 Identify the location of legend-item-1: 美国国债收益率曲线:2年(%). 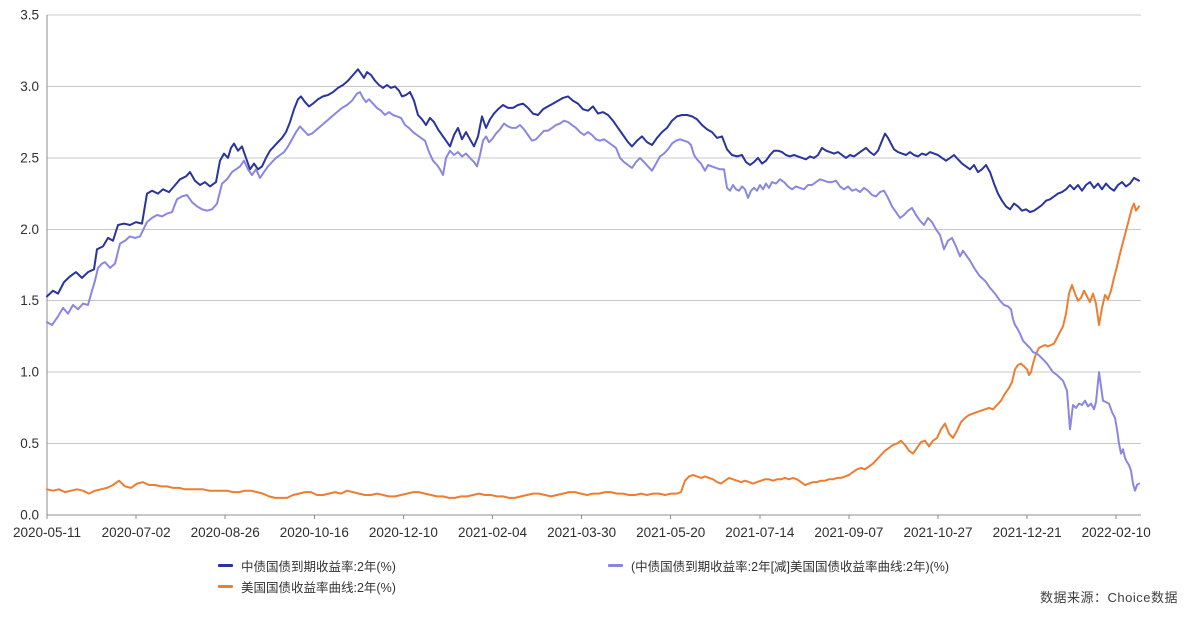
(307, 586).